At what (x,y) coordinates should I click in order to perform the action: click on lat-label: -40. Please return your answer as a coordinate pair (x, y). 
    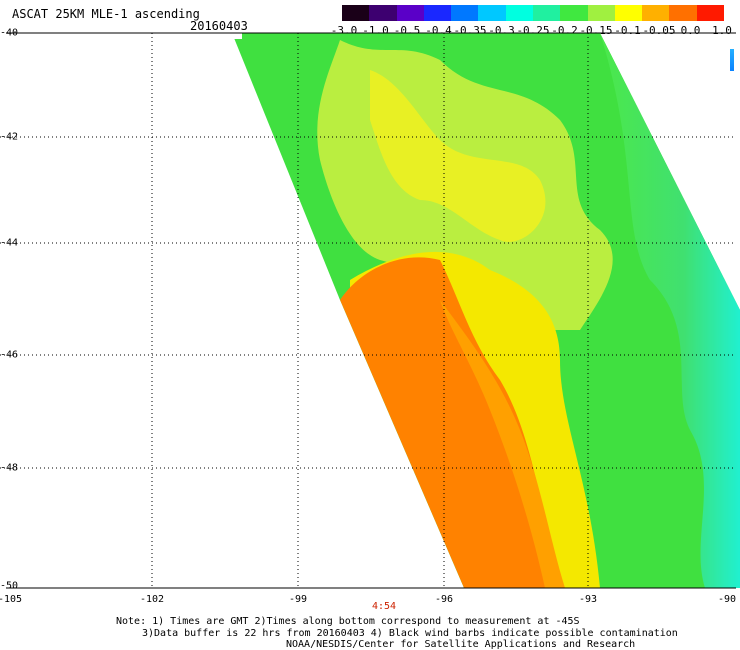
    Looking at the image, I should click on (9, 33).